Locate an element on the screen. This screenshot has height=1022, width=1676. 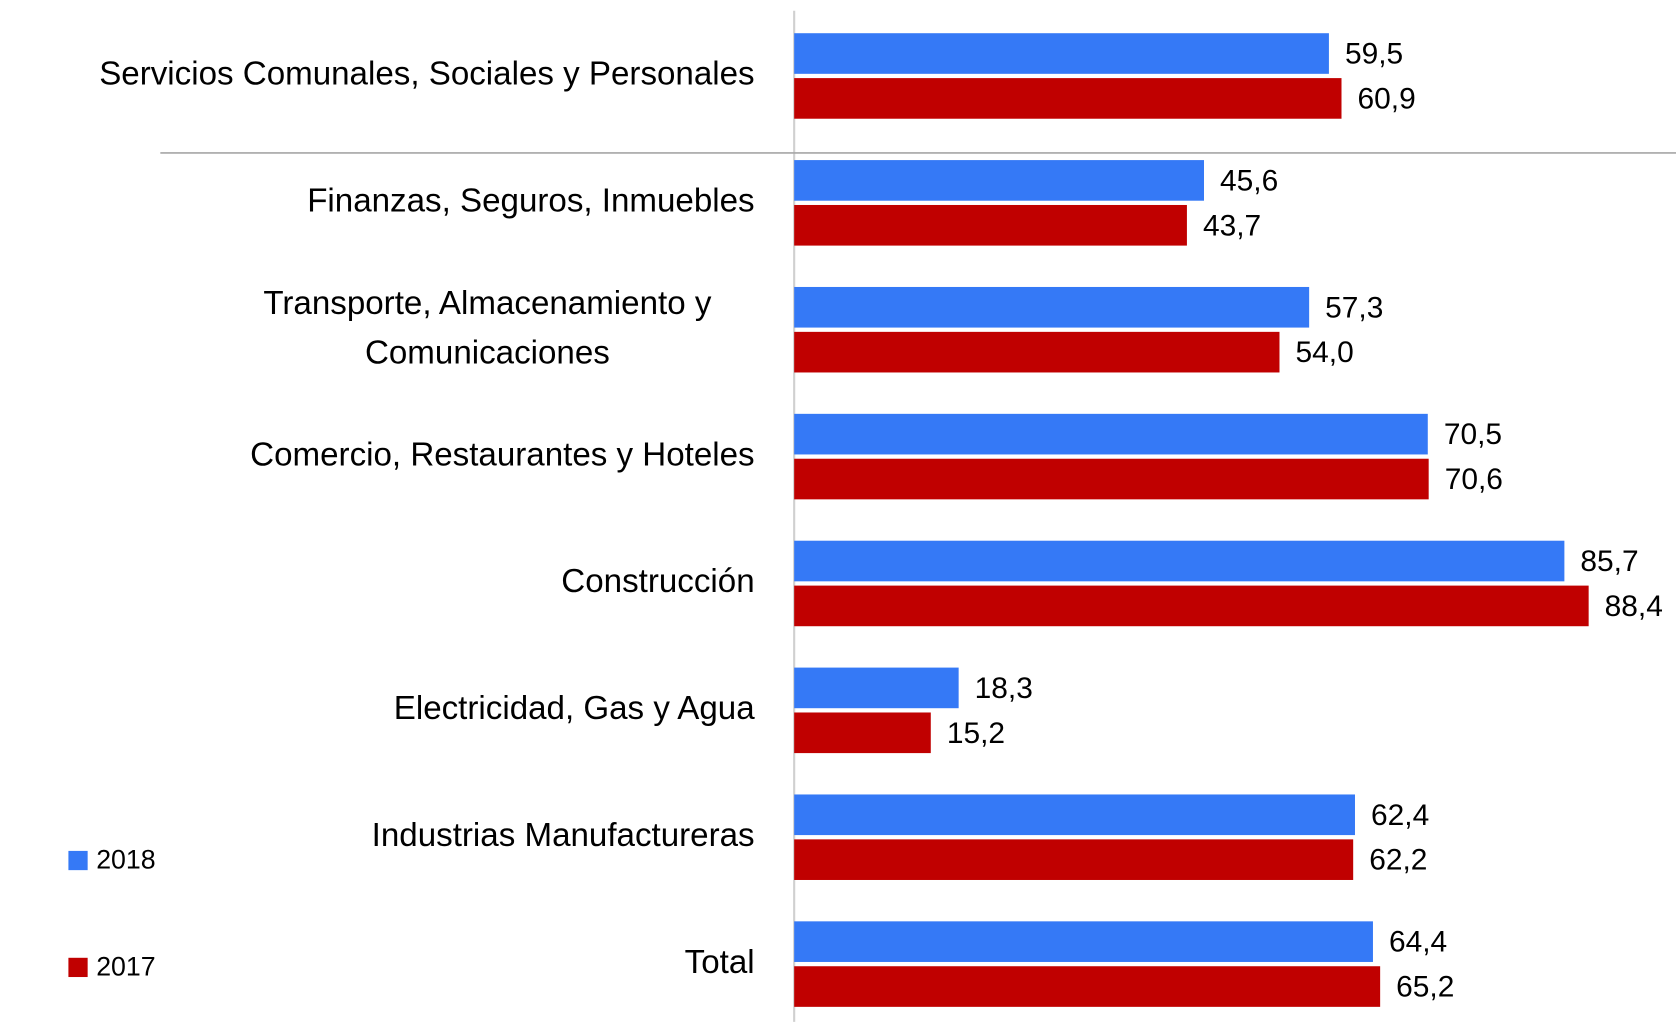
value-label: 15,2 is located at coordinates (976, 733).